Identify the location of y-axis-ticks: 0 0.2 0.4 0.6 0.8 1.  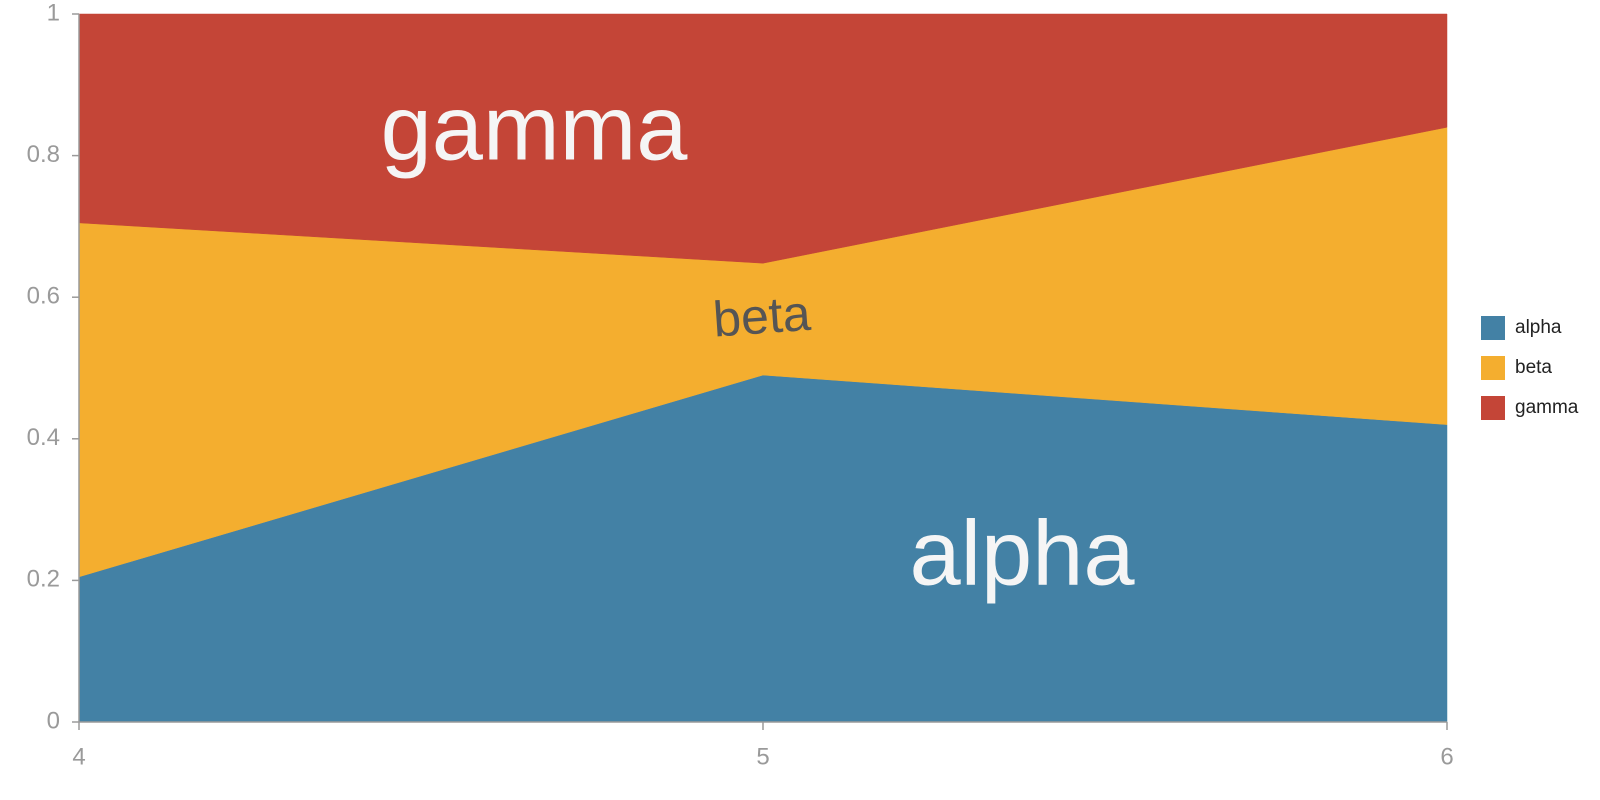
(53, 367).